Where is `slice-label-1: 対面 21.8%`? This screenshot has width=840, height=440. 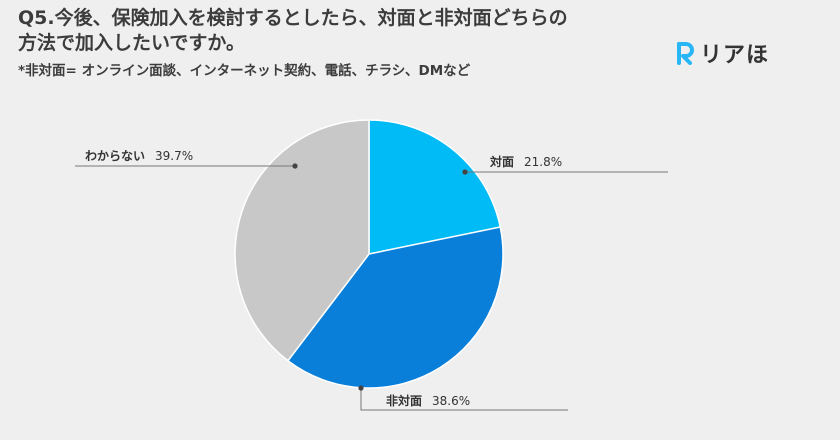
slice-label-1: 対面 21.8% is located at coordinates (525, 161).